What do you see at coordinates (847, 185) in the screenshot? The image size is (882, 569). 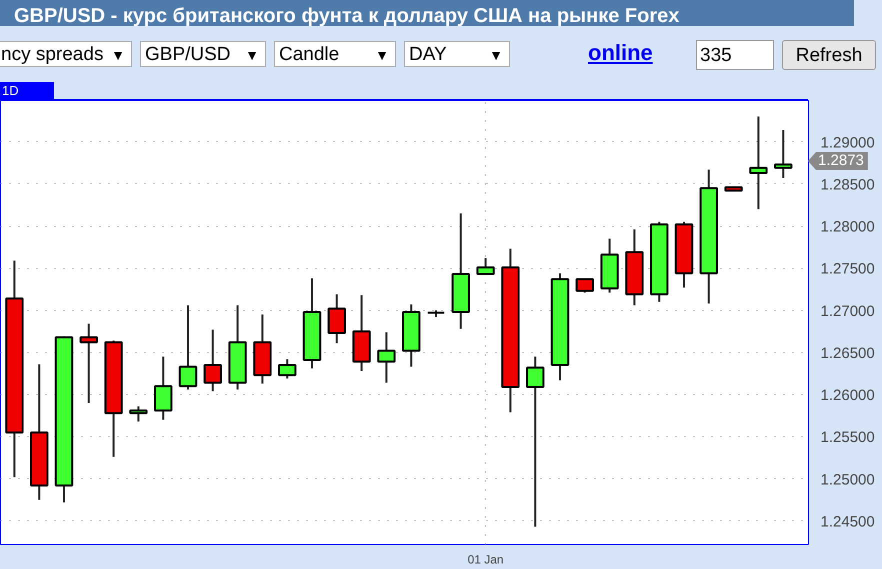 I see `y-tick-label: 1.28500` at bounding box center [847, 185].